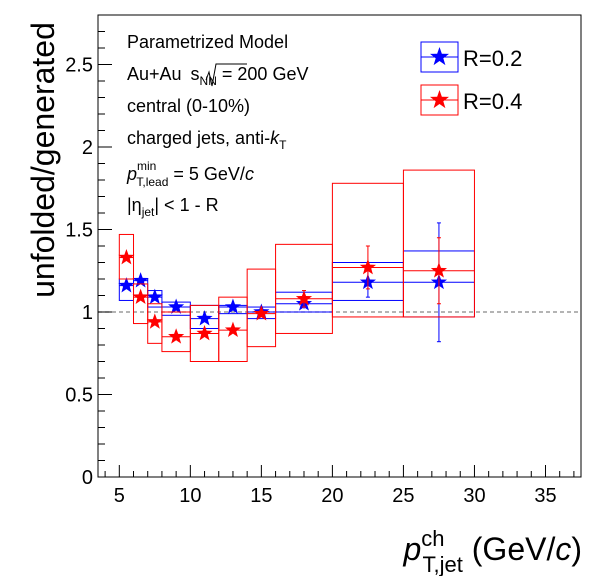  What do you see at coordinates (443, 564) in the screenshot?
I see `x-axis-label-sub: T,jet` at bounding box center [443, 564].